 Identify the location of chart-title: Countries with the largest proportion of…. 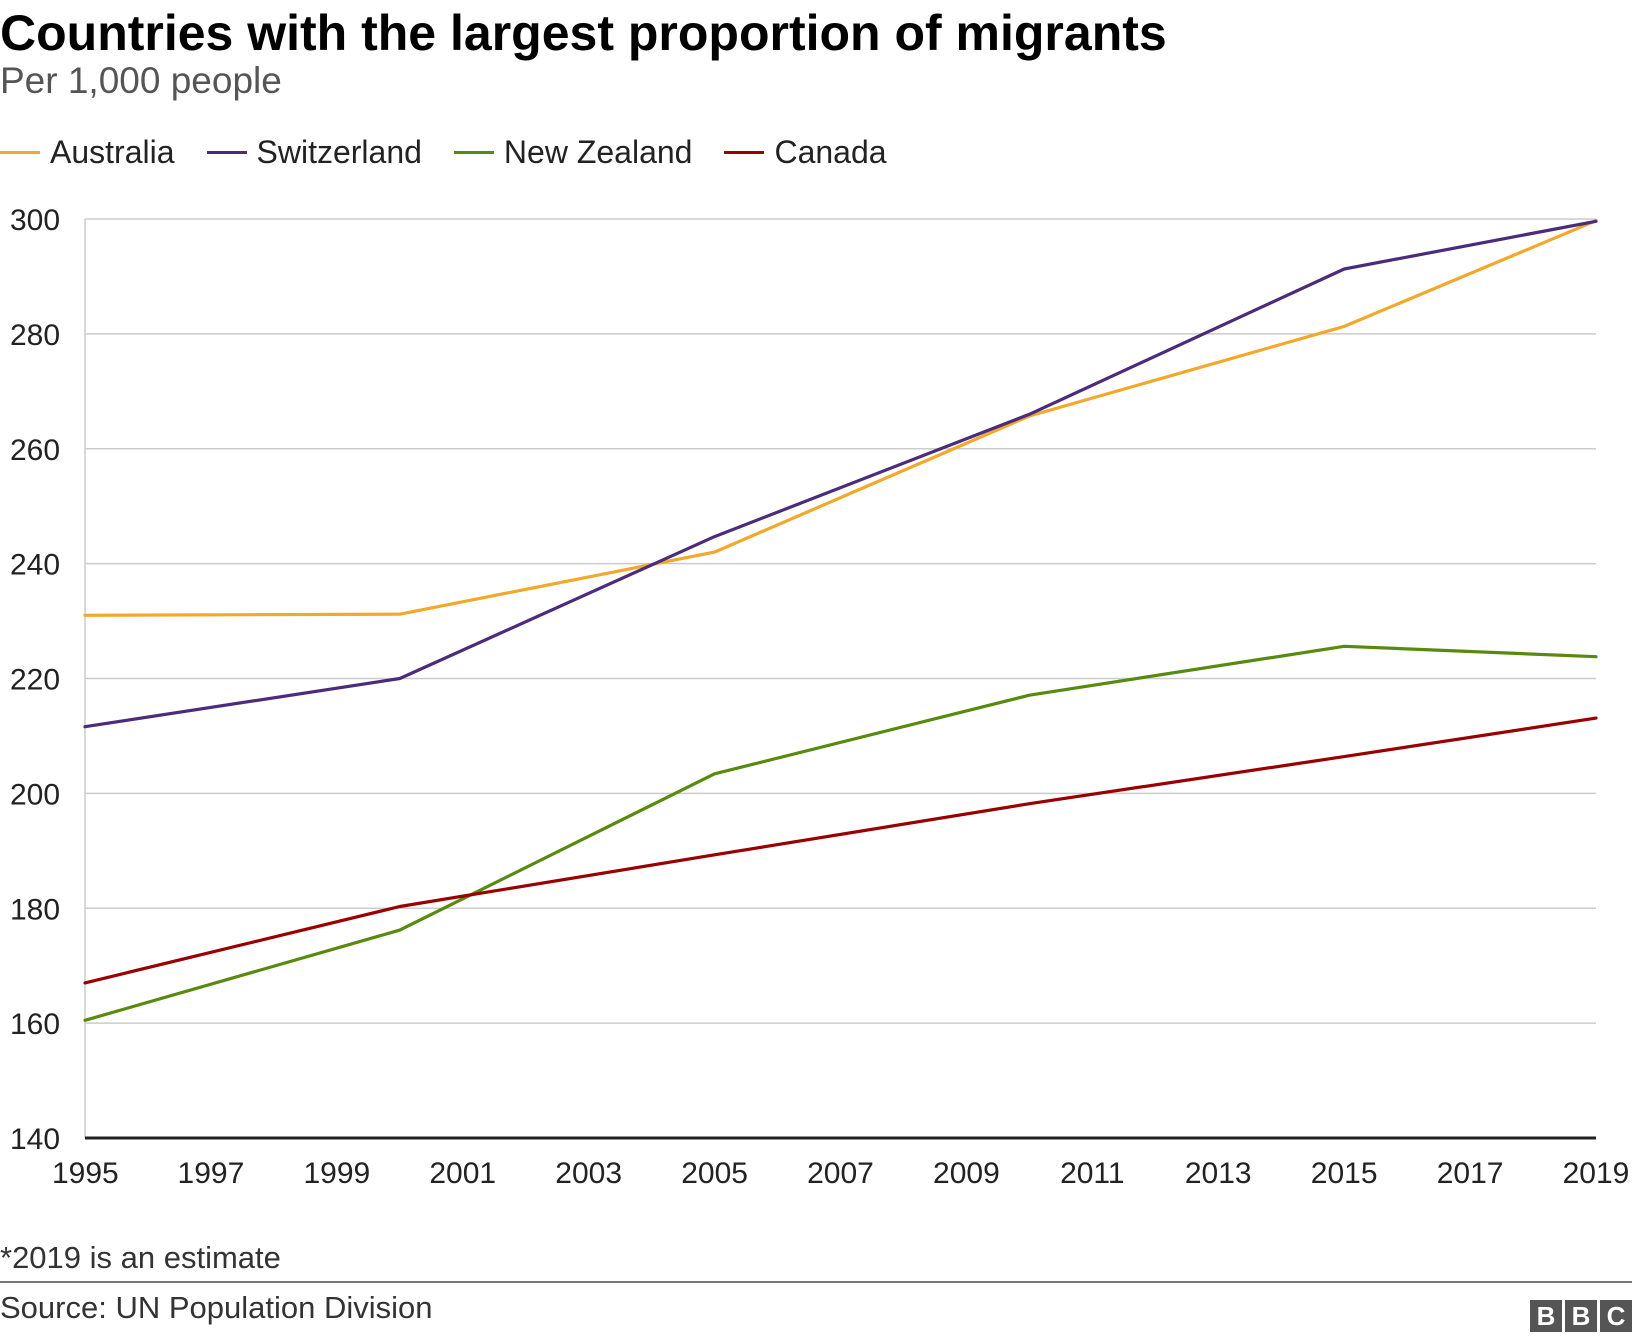
(583, 33).